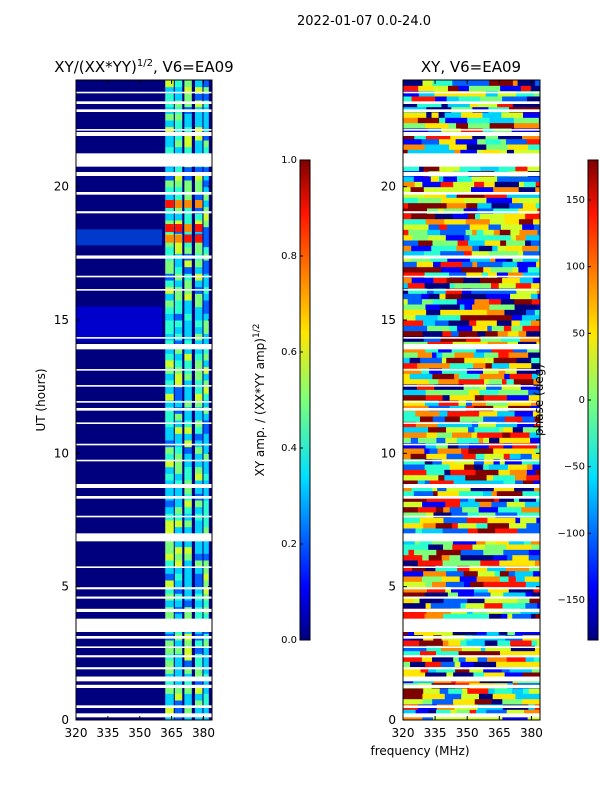 Image resolution: width=600 pixels, height=800 pixels. Describe the element at coordinates (289, 160) in the screenshot. I see `left-colorbar-tick-label: 1.0` at that location.